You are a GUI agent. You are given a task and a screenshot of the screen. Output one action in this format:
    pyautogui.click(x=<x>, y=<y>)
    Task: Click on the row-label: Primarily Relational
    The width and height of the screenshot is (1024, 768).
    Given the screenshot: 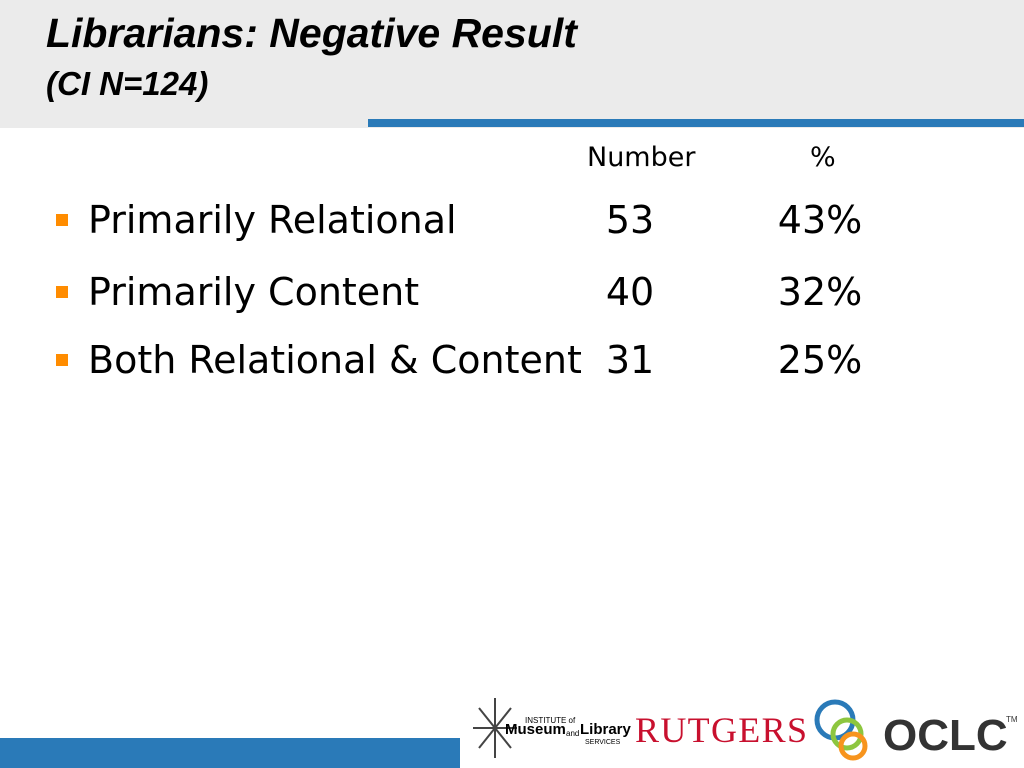 What is the action you would take?
    pyautogui.click(x=272, y=220)
    